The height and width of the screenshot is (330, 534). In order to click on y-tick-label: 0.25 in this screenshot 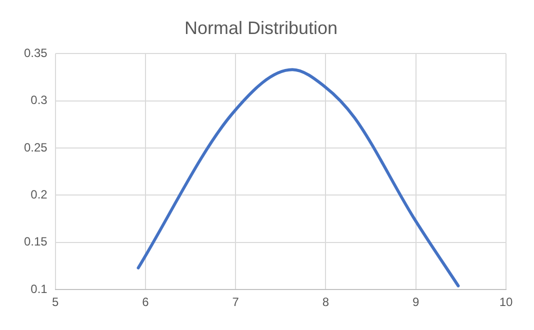, I will do `click(36, 147)`.